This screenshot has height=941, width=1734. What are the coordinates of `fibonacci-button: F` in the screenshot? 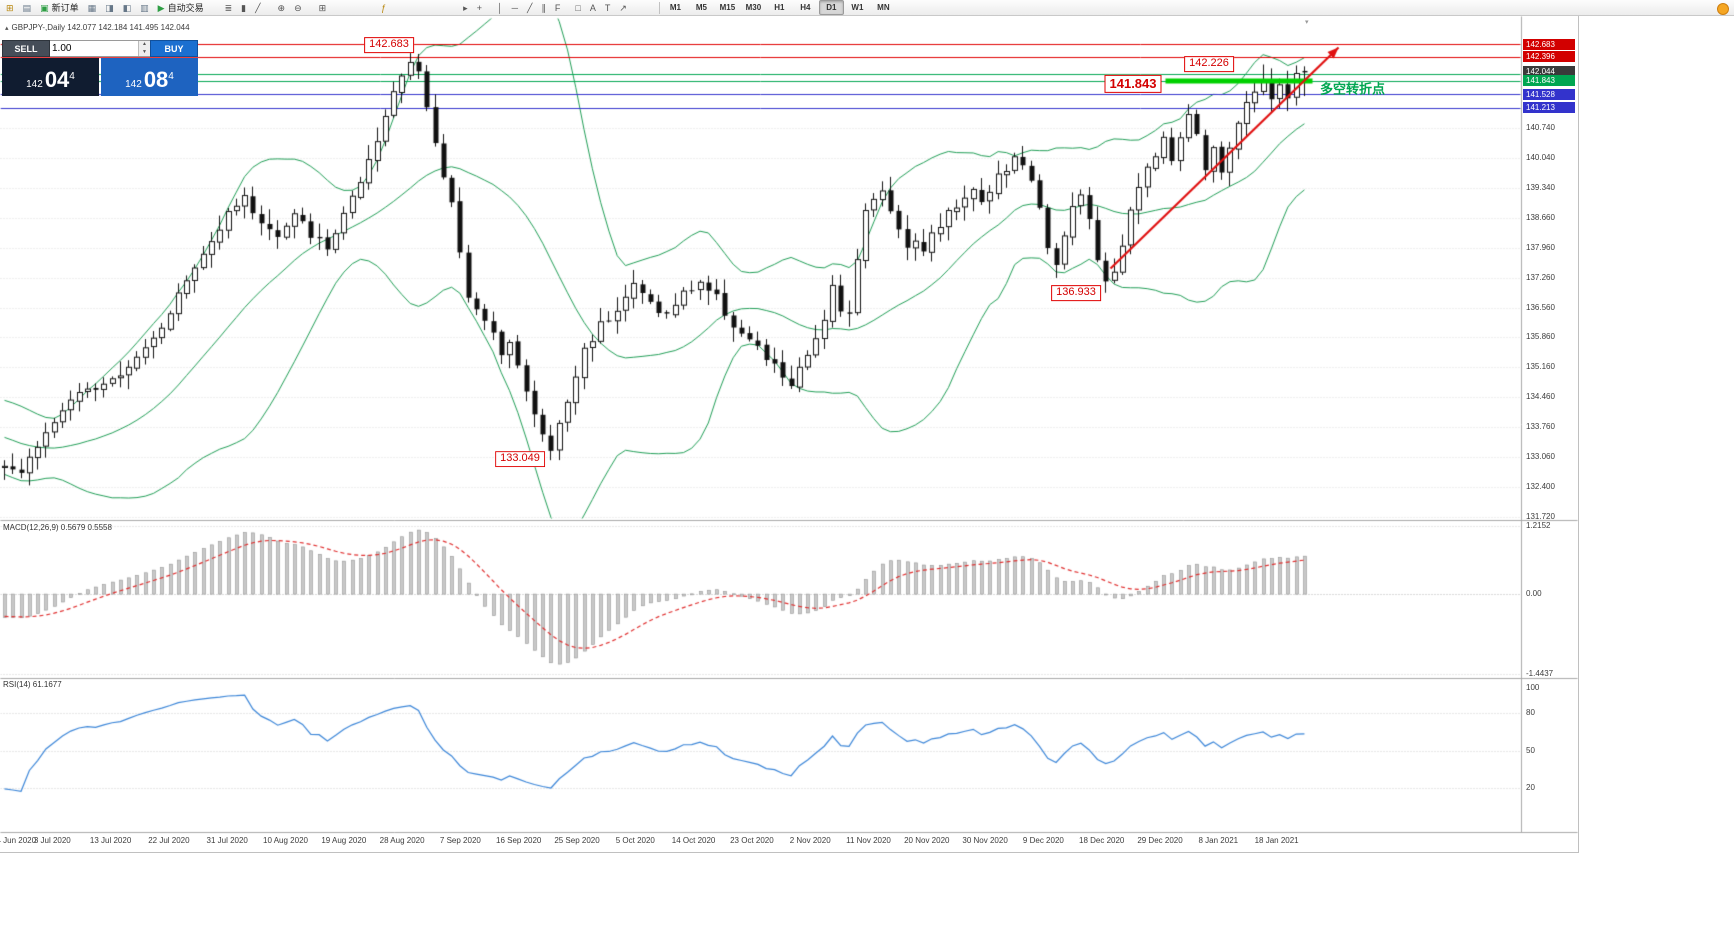 It's located at (558, 7).